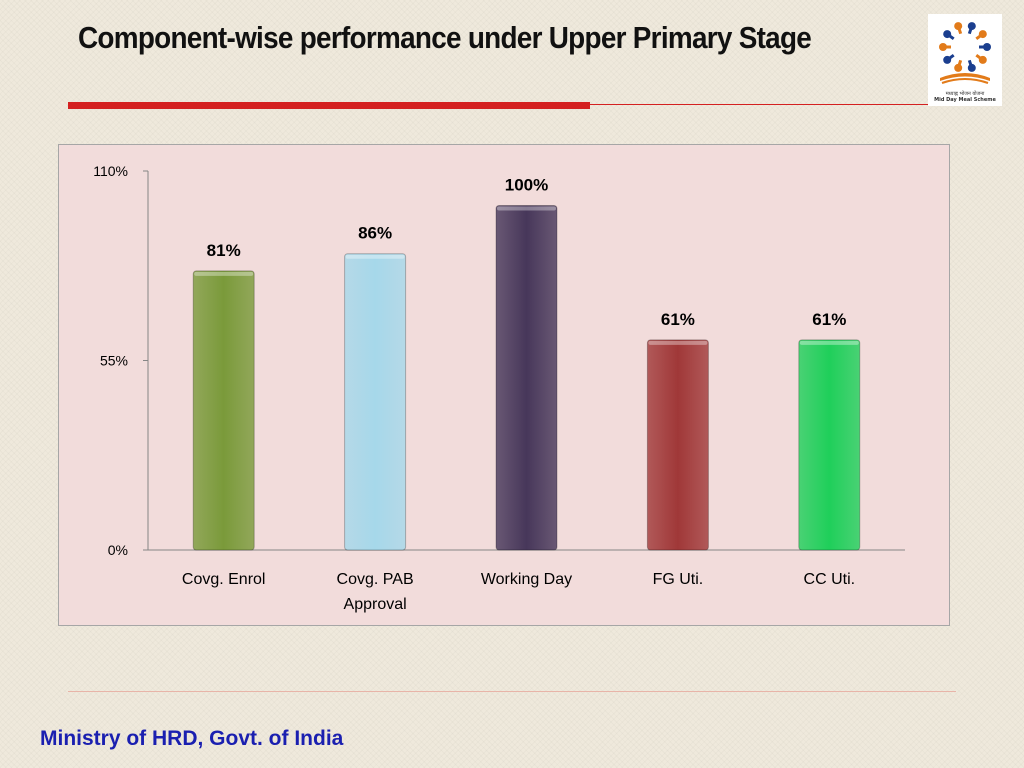  What do you see at coordinates (512, 691) in the screenshot?
I see `footer-divider` at bounding box center [512, 691].